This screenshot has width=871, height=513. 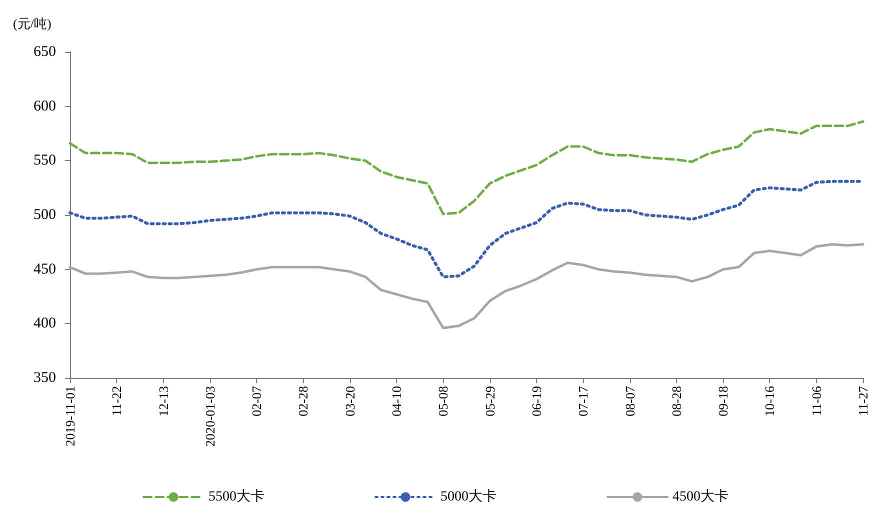 I want to click on x-tick-label: 11-06, so click(x=816, y=401).